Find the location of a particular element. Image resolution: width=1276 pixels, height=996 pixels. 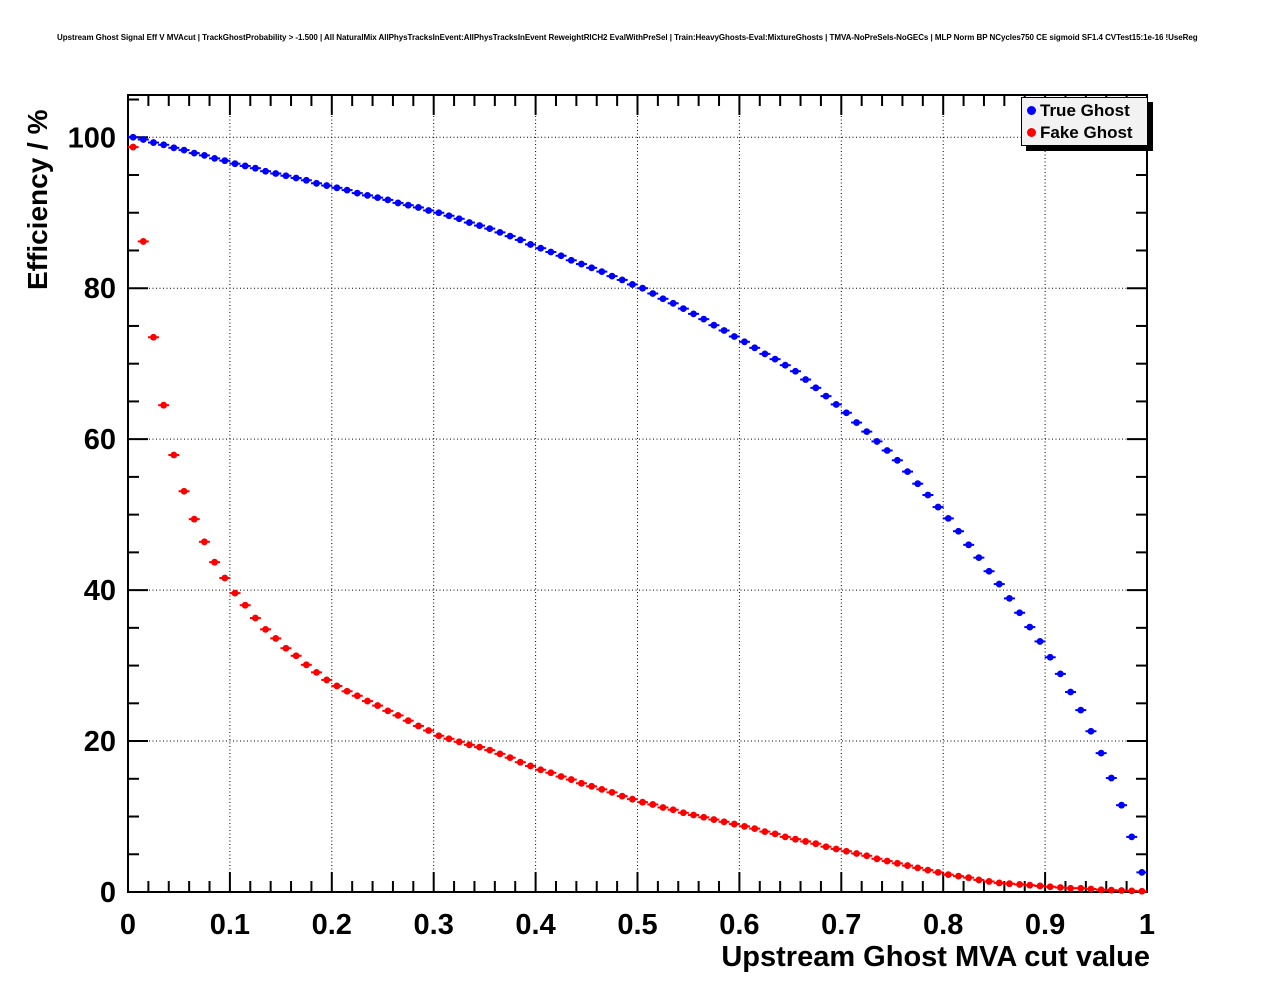

x-tick-label: 0.5 is located at coordinates (637, 925).